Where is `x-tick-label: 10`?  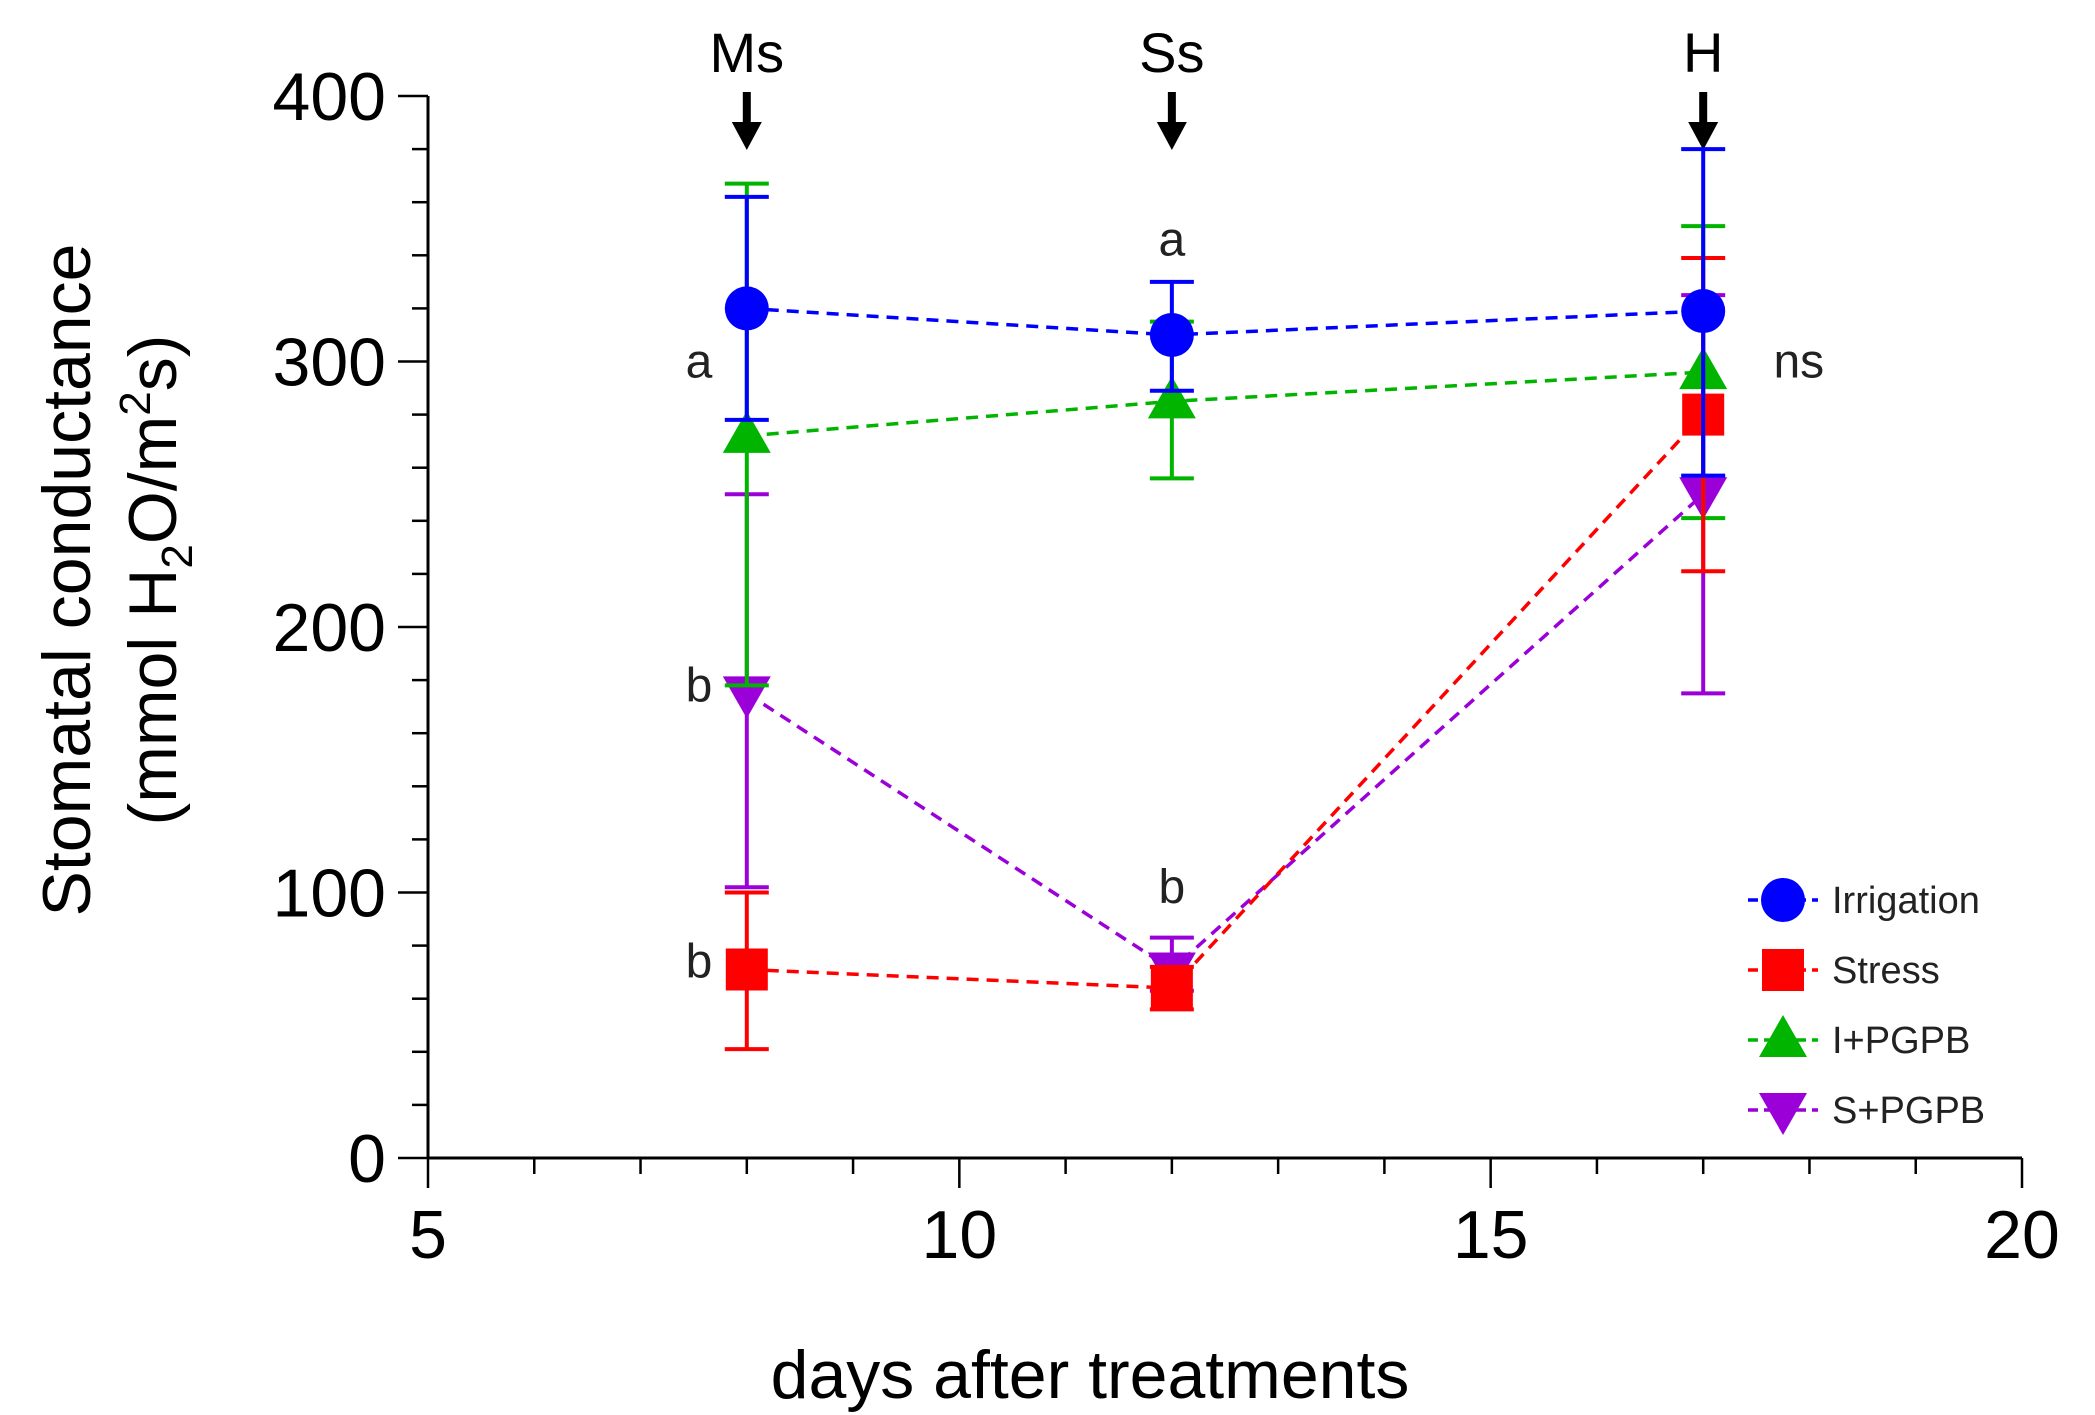 x-tick-label: 10 is located at coordinates (960, 1235).